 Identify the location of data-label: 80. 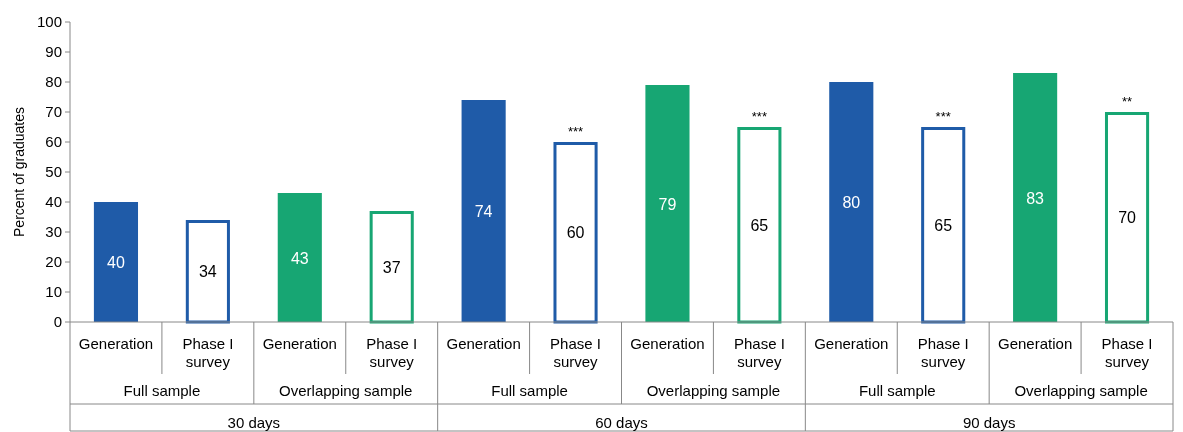
(851, 202).